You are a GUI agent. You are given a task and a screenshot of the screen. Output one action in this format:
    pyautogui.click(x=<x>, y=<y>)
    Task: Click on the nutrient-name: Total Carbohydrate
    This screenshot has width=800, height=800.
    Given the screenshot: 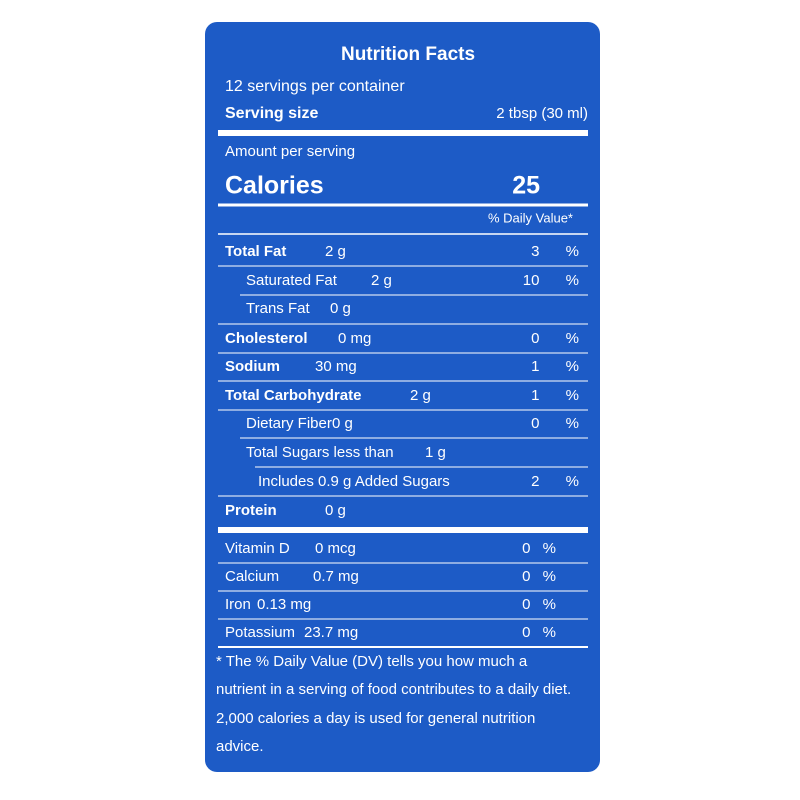 What is the action you would take?
    pyautogui.click(x=293, y=395)
    